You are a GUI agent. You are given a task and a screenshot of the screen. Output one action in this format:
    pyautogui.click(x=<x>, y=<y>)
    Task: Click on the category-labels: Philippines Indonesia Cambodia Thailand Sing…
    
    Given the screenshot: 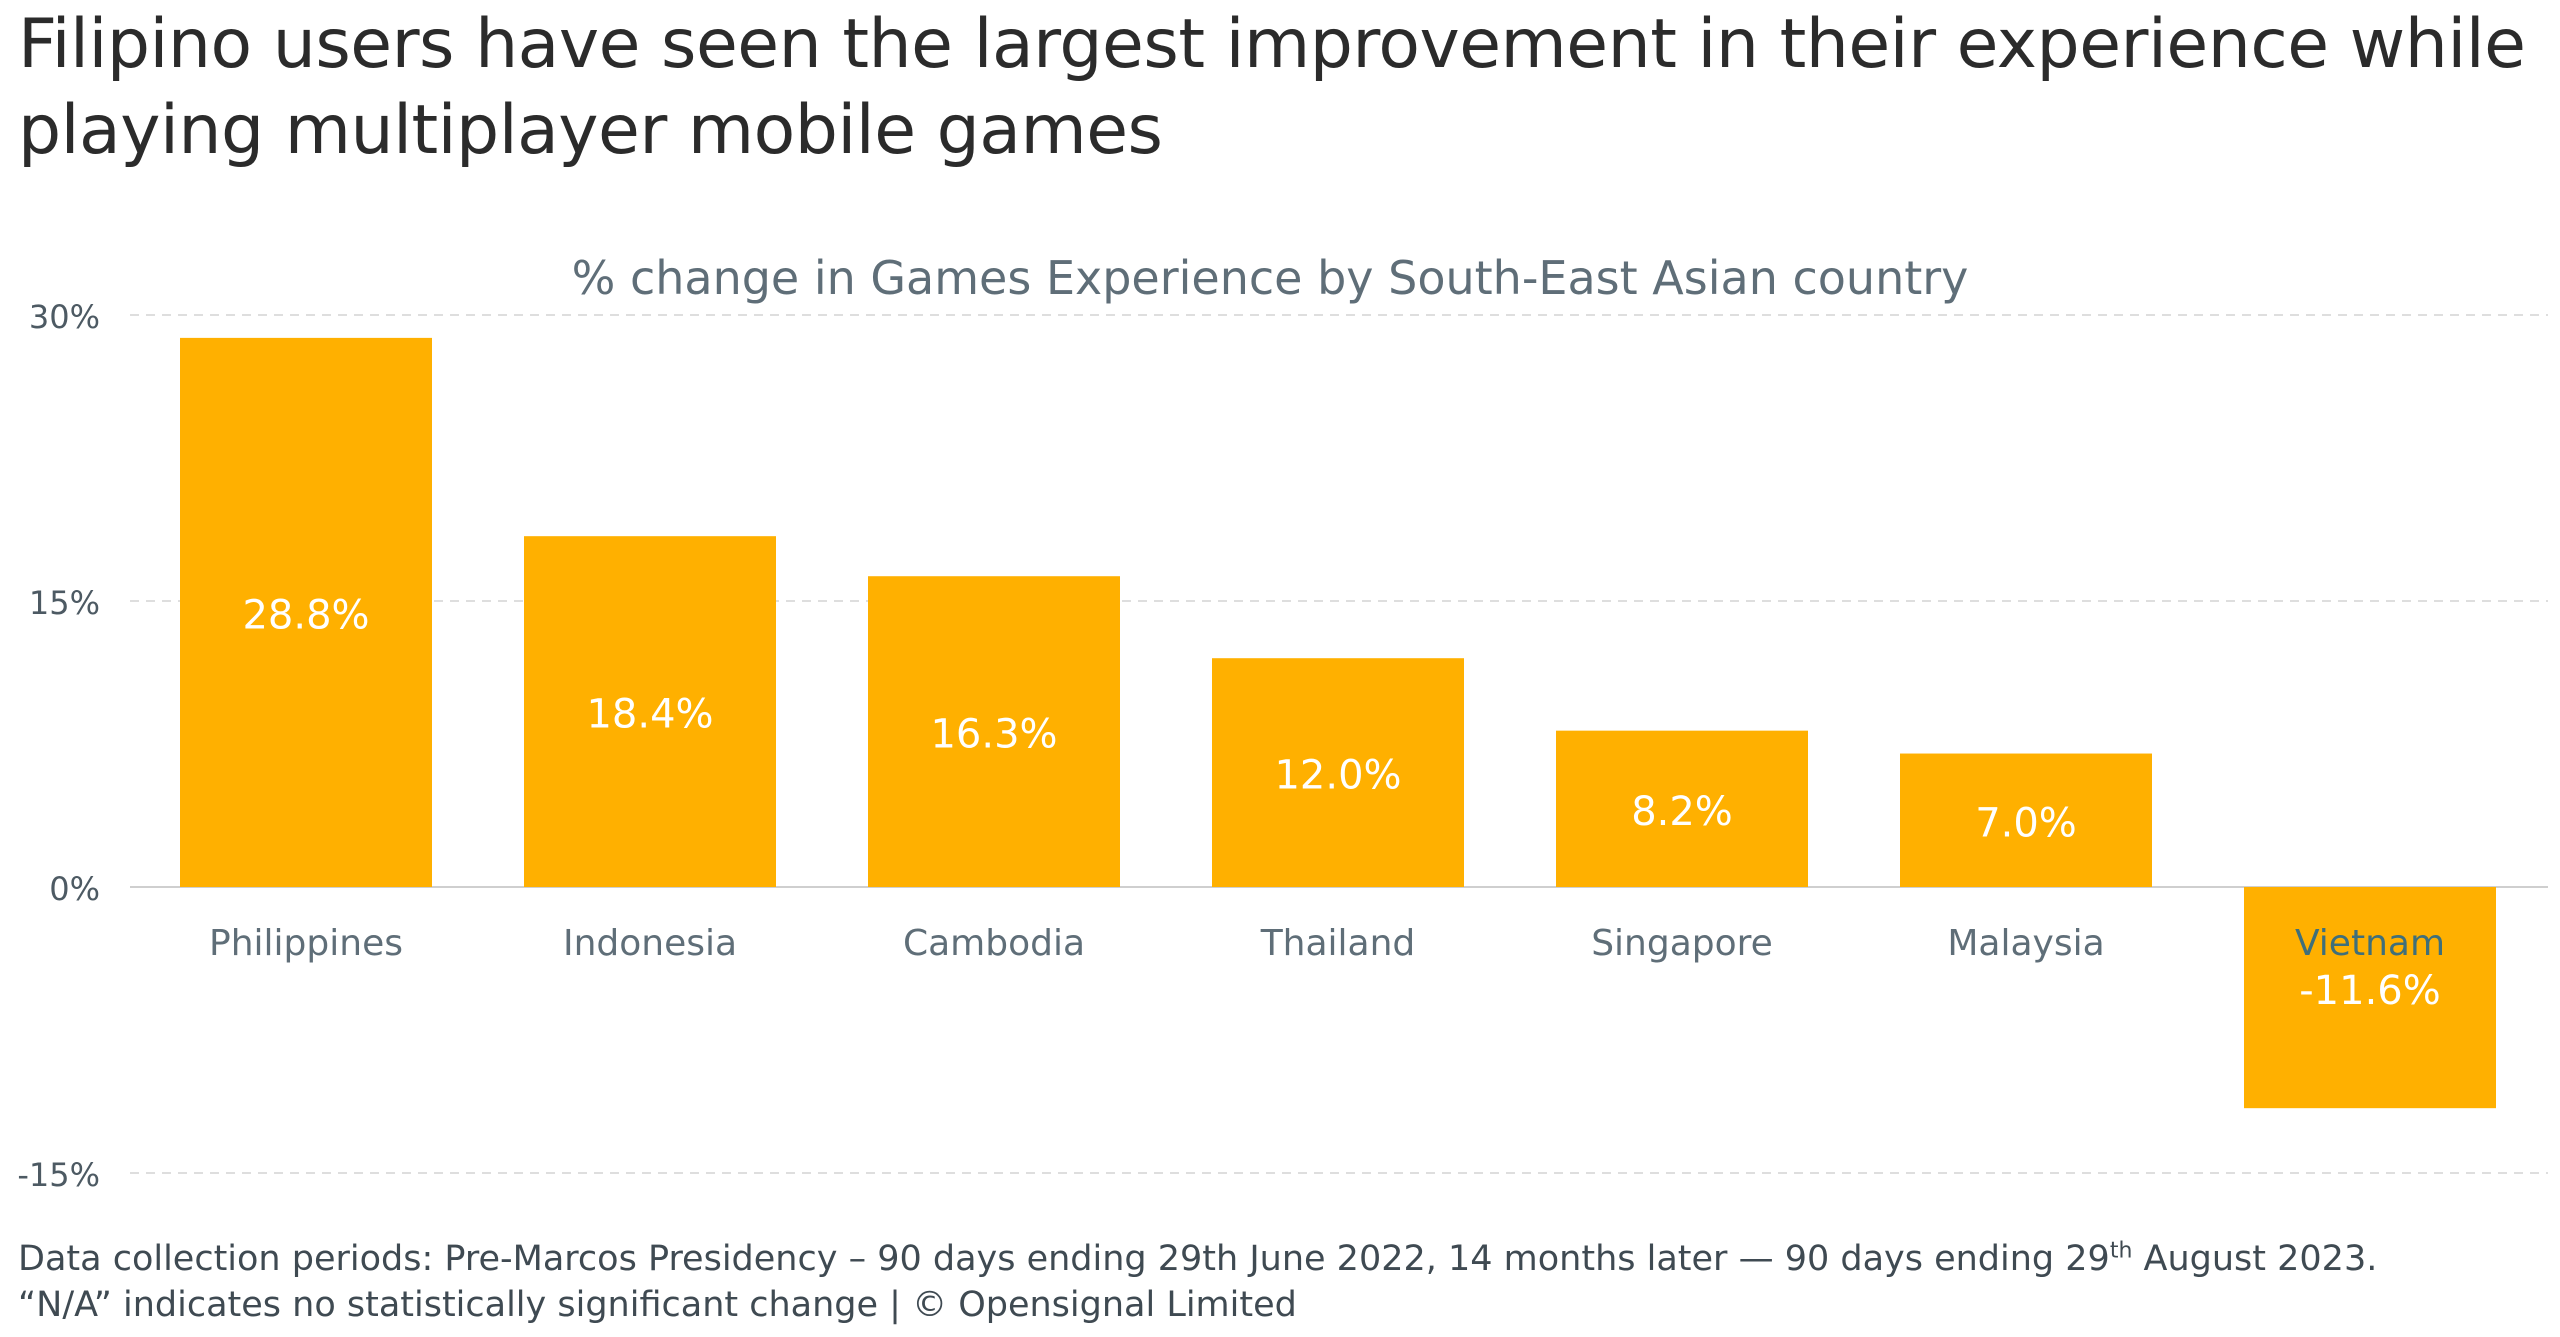 What is the action you would take?
    pyautogui.click(x=1327, y=943)
    